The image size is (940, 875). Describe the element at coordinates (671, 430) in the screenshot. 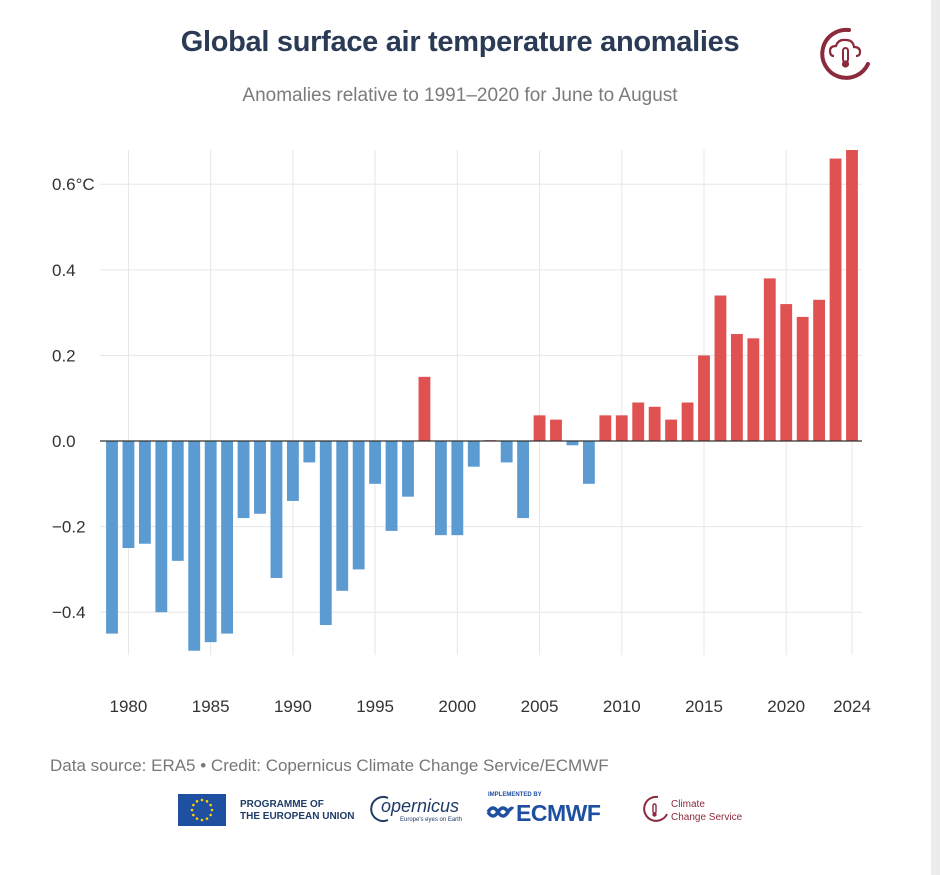

I see `bar-2013` at that location.